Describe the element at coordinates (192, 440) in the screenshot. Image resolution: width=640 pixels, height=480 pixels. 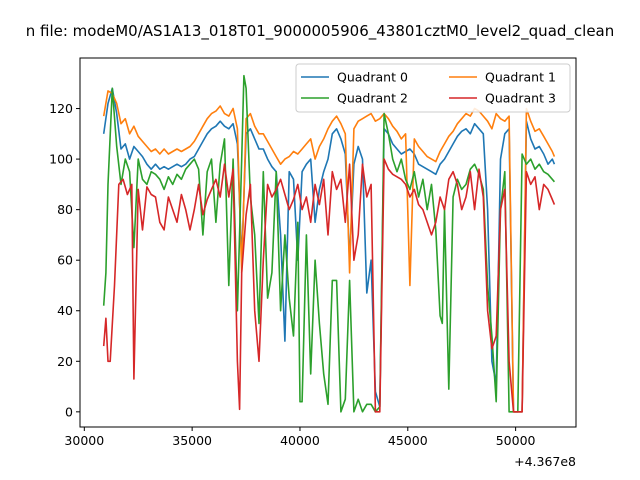
I see `x-tick-label: 35000` at that location.